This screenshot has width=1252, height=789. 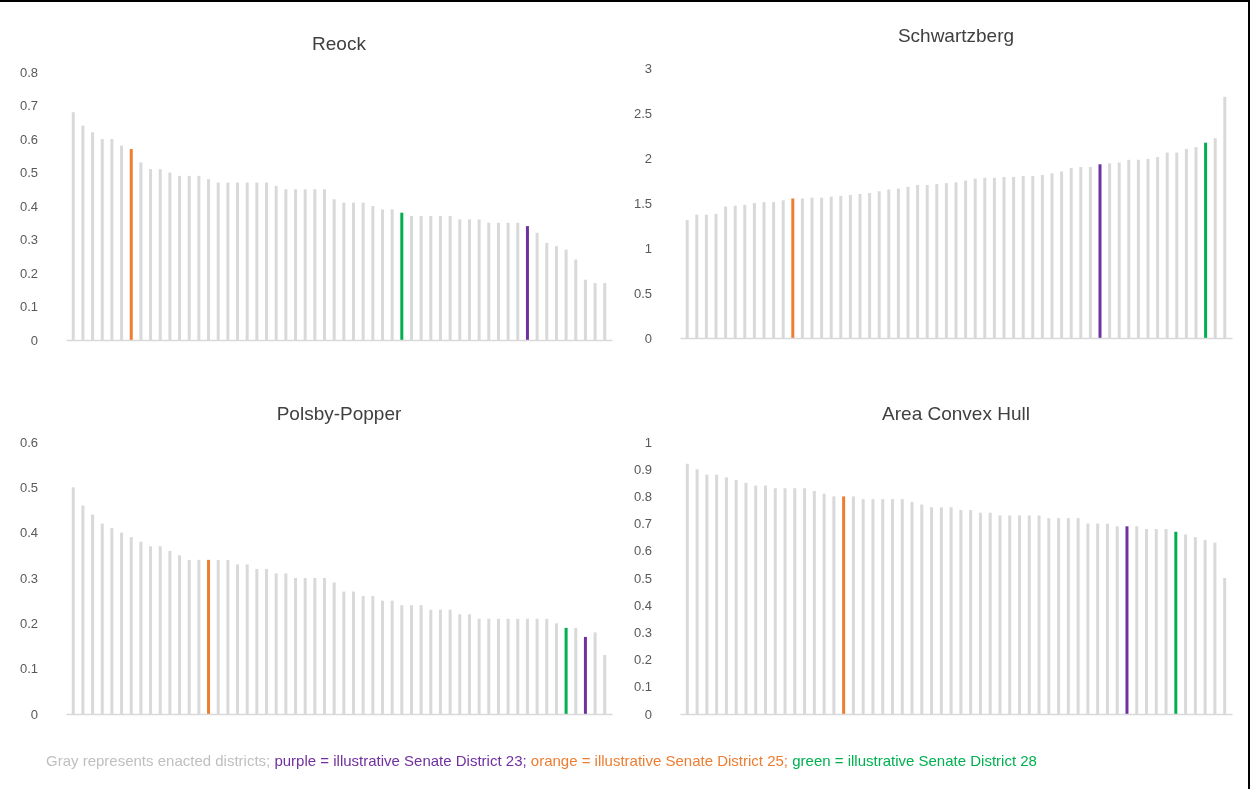 What do you see at coordinates (400, 760) in the screenshot?
I see `text: purple = illustrative Senate District 23;` at bounding box center [400, 760].